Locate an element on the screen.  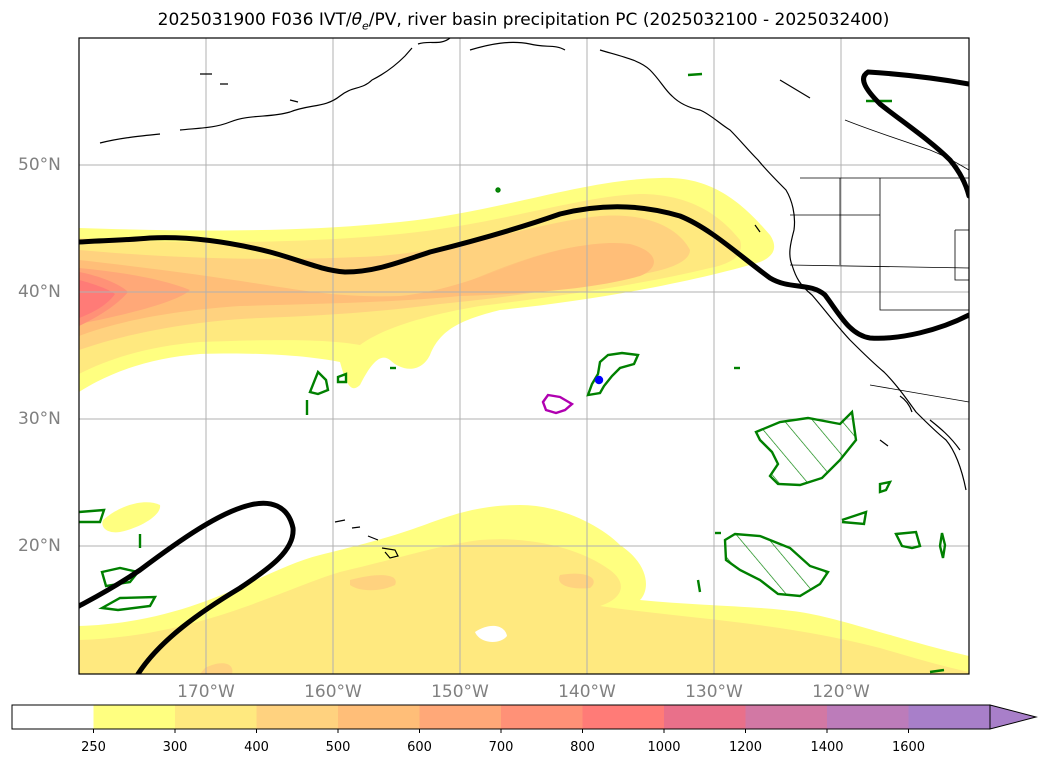
colorbar-tick-label: 250 is located at coordinates (93, 747).